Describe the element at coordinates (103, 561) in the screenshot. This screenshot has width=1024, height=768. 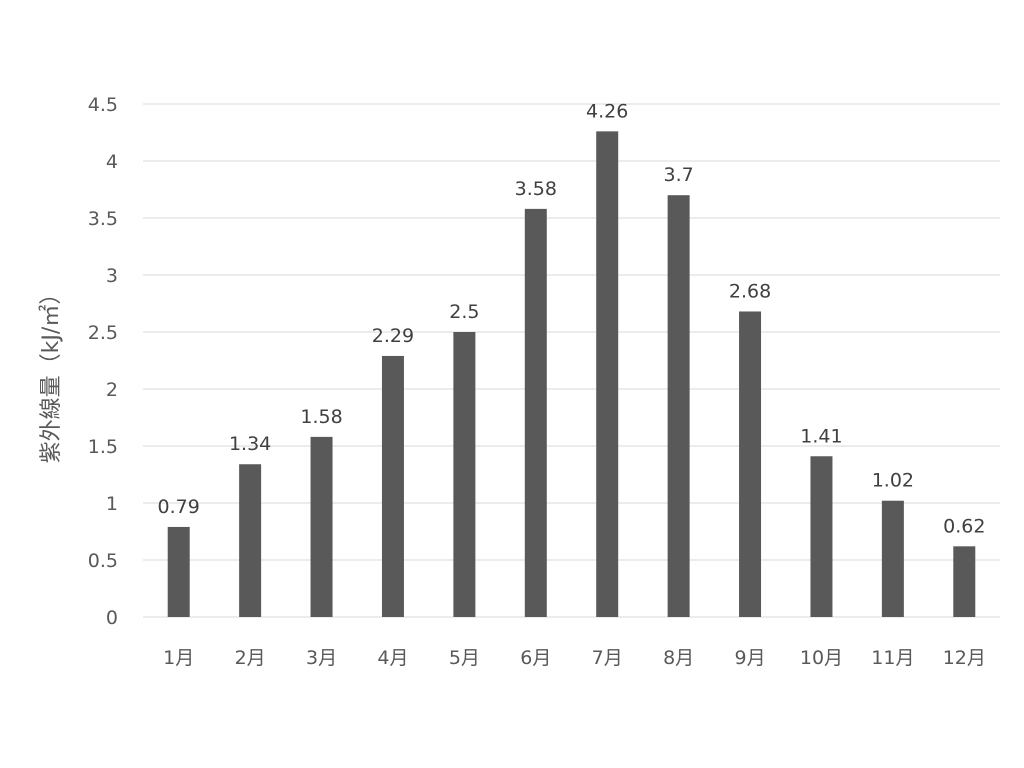
I see `y-tick-label: 0.5` at that location.